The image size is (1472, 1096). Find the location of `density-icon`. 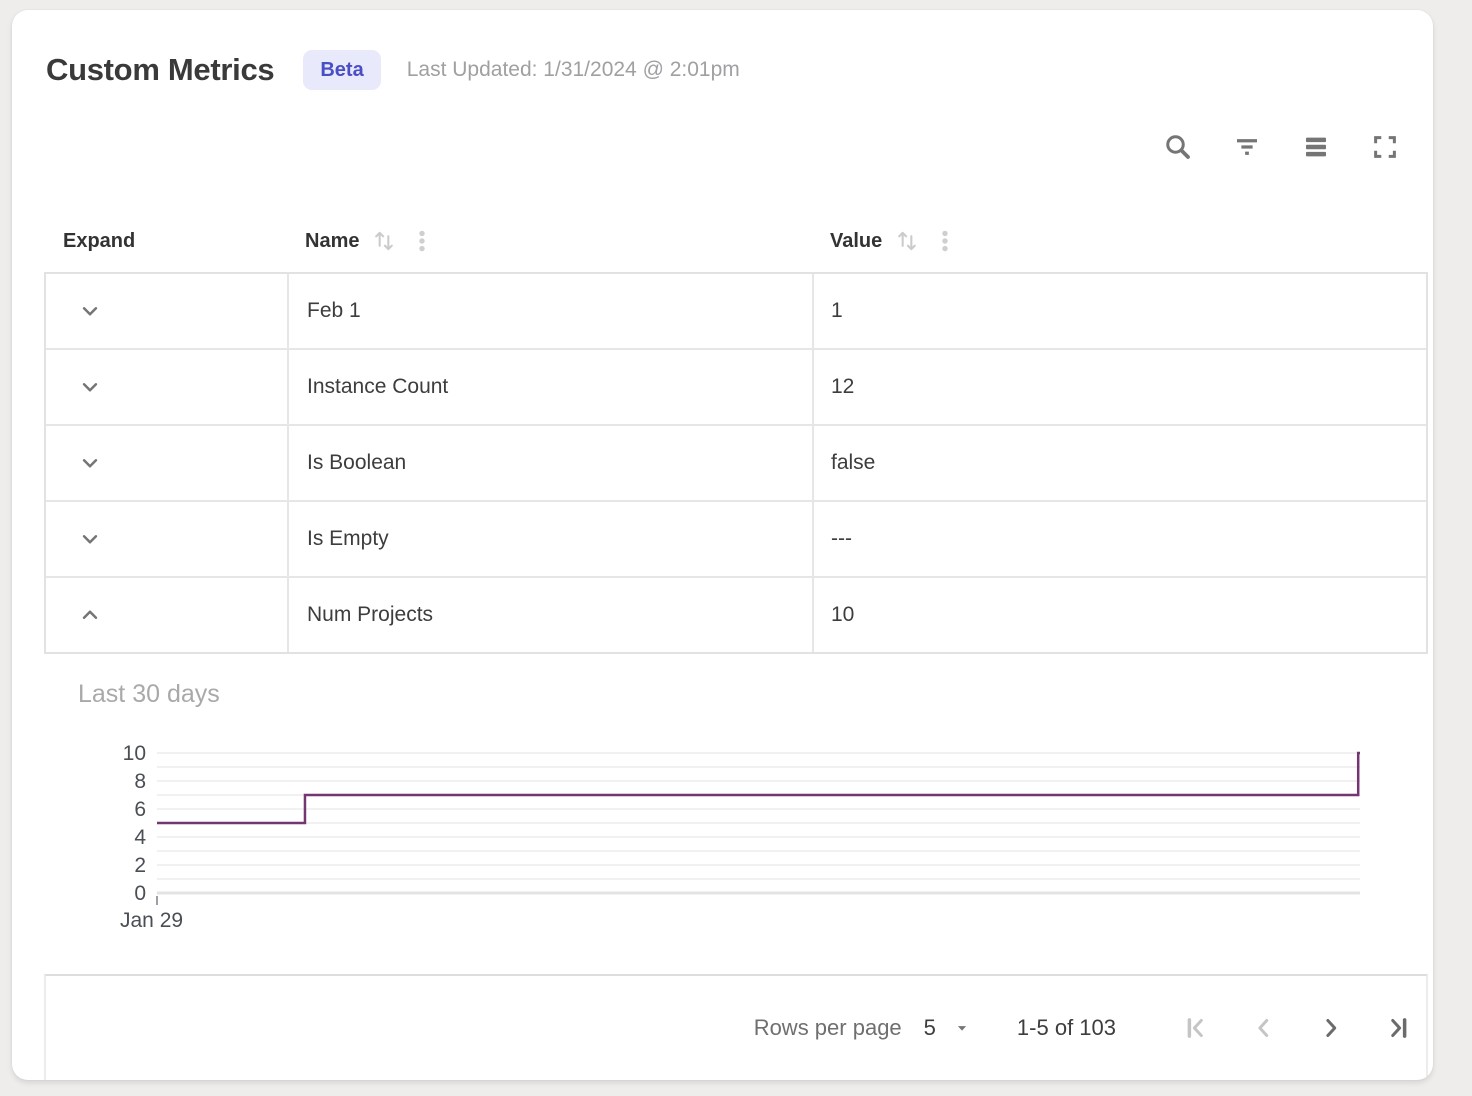

density-icon is located at coordinates (1316, 147).